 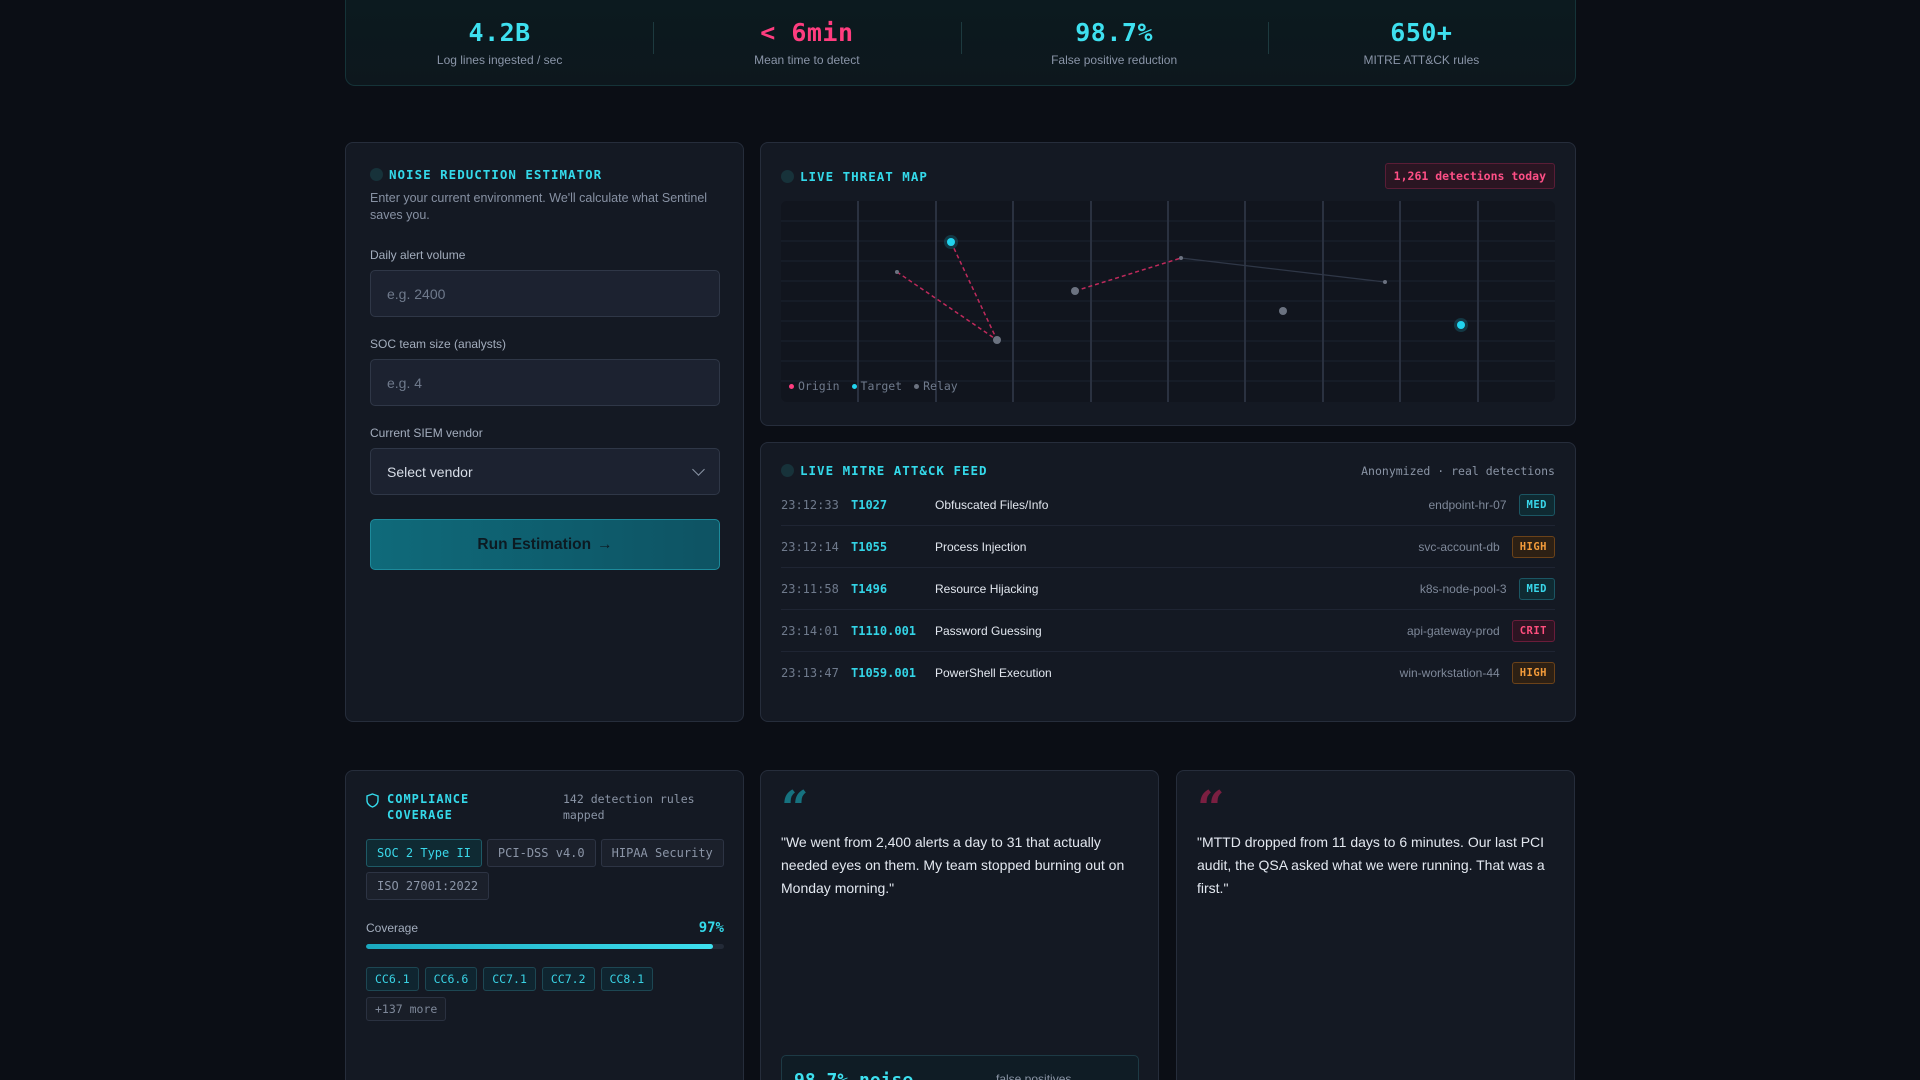 What do you see at coordinates (541, 853) in the screenshot?
I see `tab-pci-dss: PCI-DSS v4.0` at bounding box center [541, 853].